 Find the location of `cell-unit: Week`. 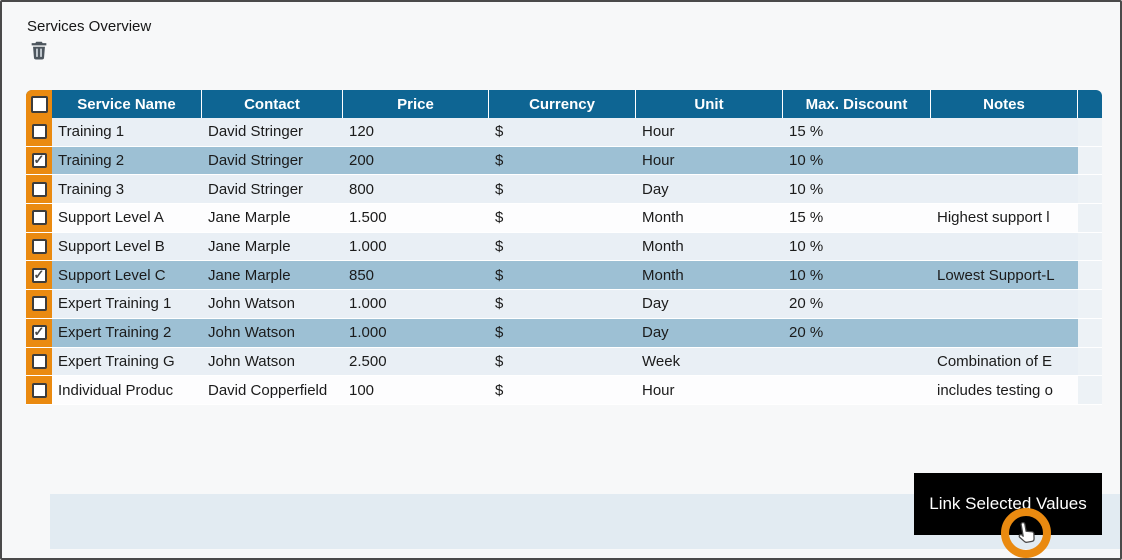

cell-unit: Week is located at coordinates (661, 361).